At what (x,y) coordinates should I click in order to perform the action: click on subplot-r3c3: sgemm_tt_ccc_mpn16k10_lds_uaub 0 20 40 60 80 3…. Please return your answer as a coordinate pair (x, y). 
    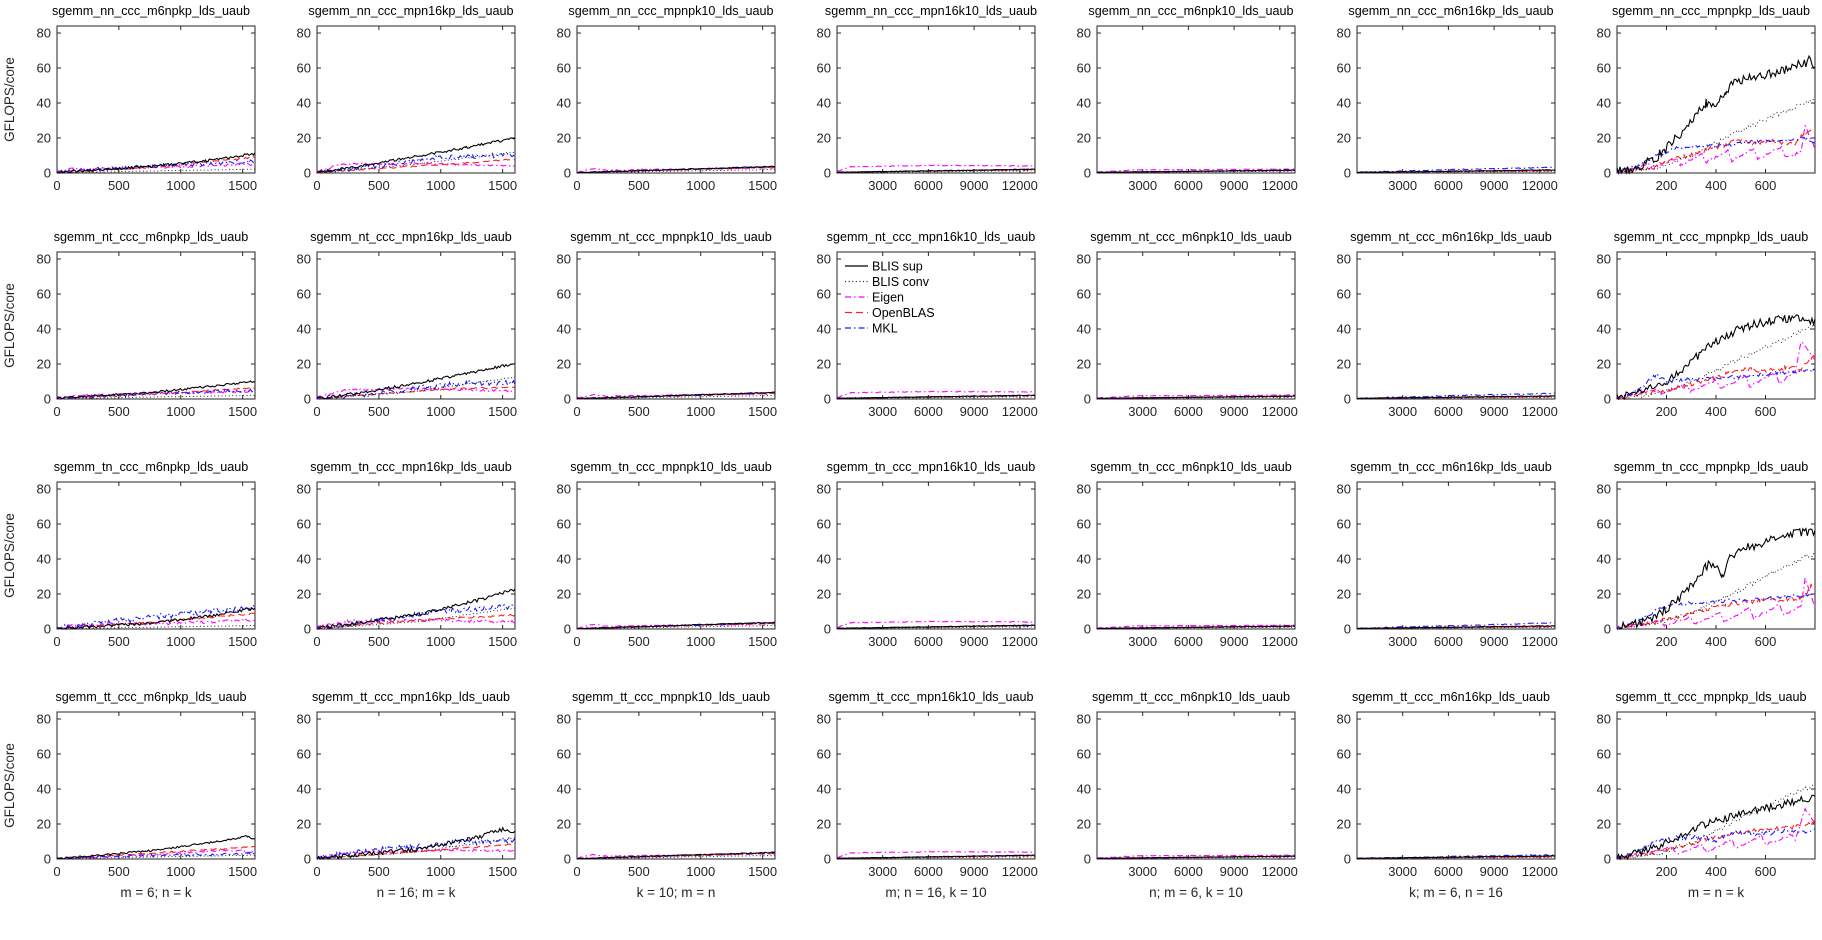
    Looking at the image, I should click on (910, 813).